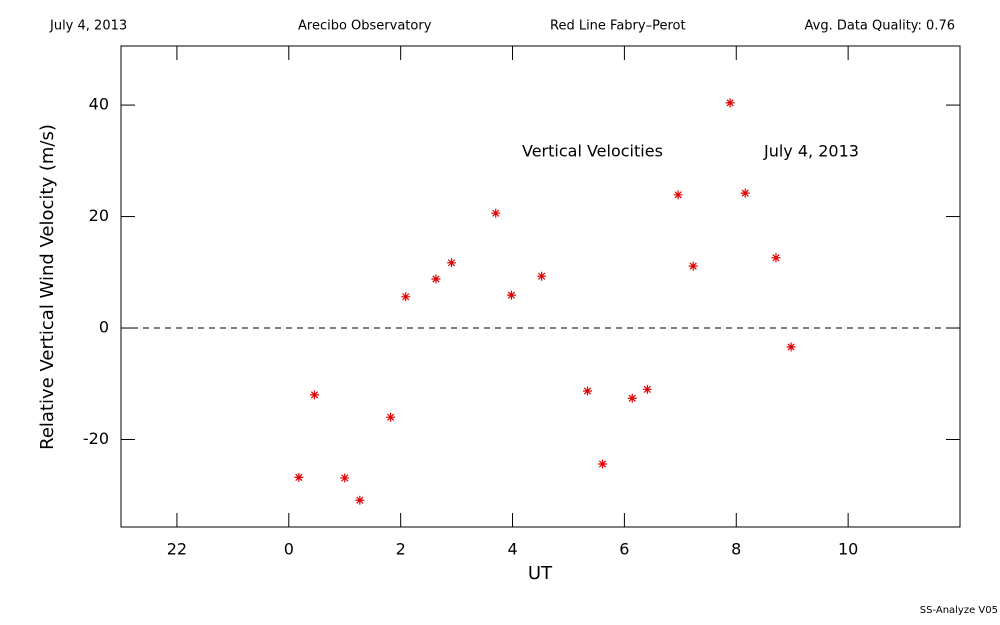 This screenshot has width=1000, height=625. Describe the element at coordinates (88, 26) in the screenshot. I see `header-date: July 4, 2013` at that location.